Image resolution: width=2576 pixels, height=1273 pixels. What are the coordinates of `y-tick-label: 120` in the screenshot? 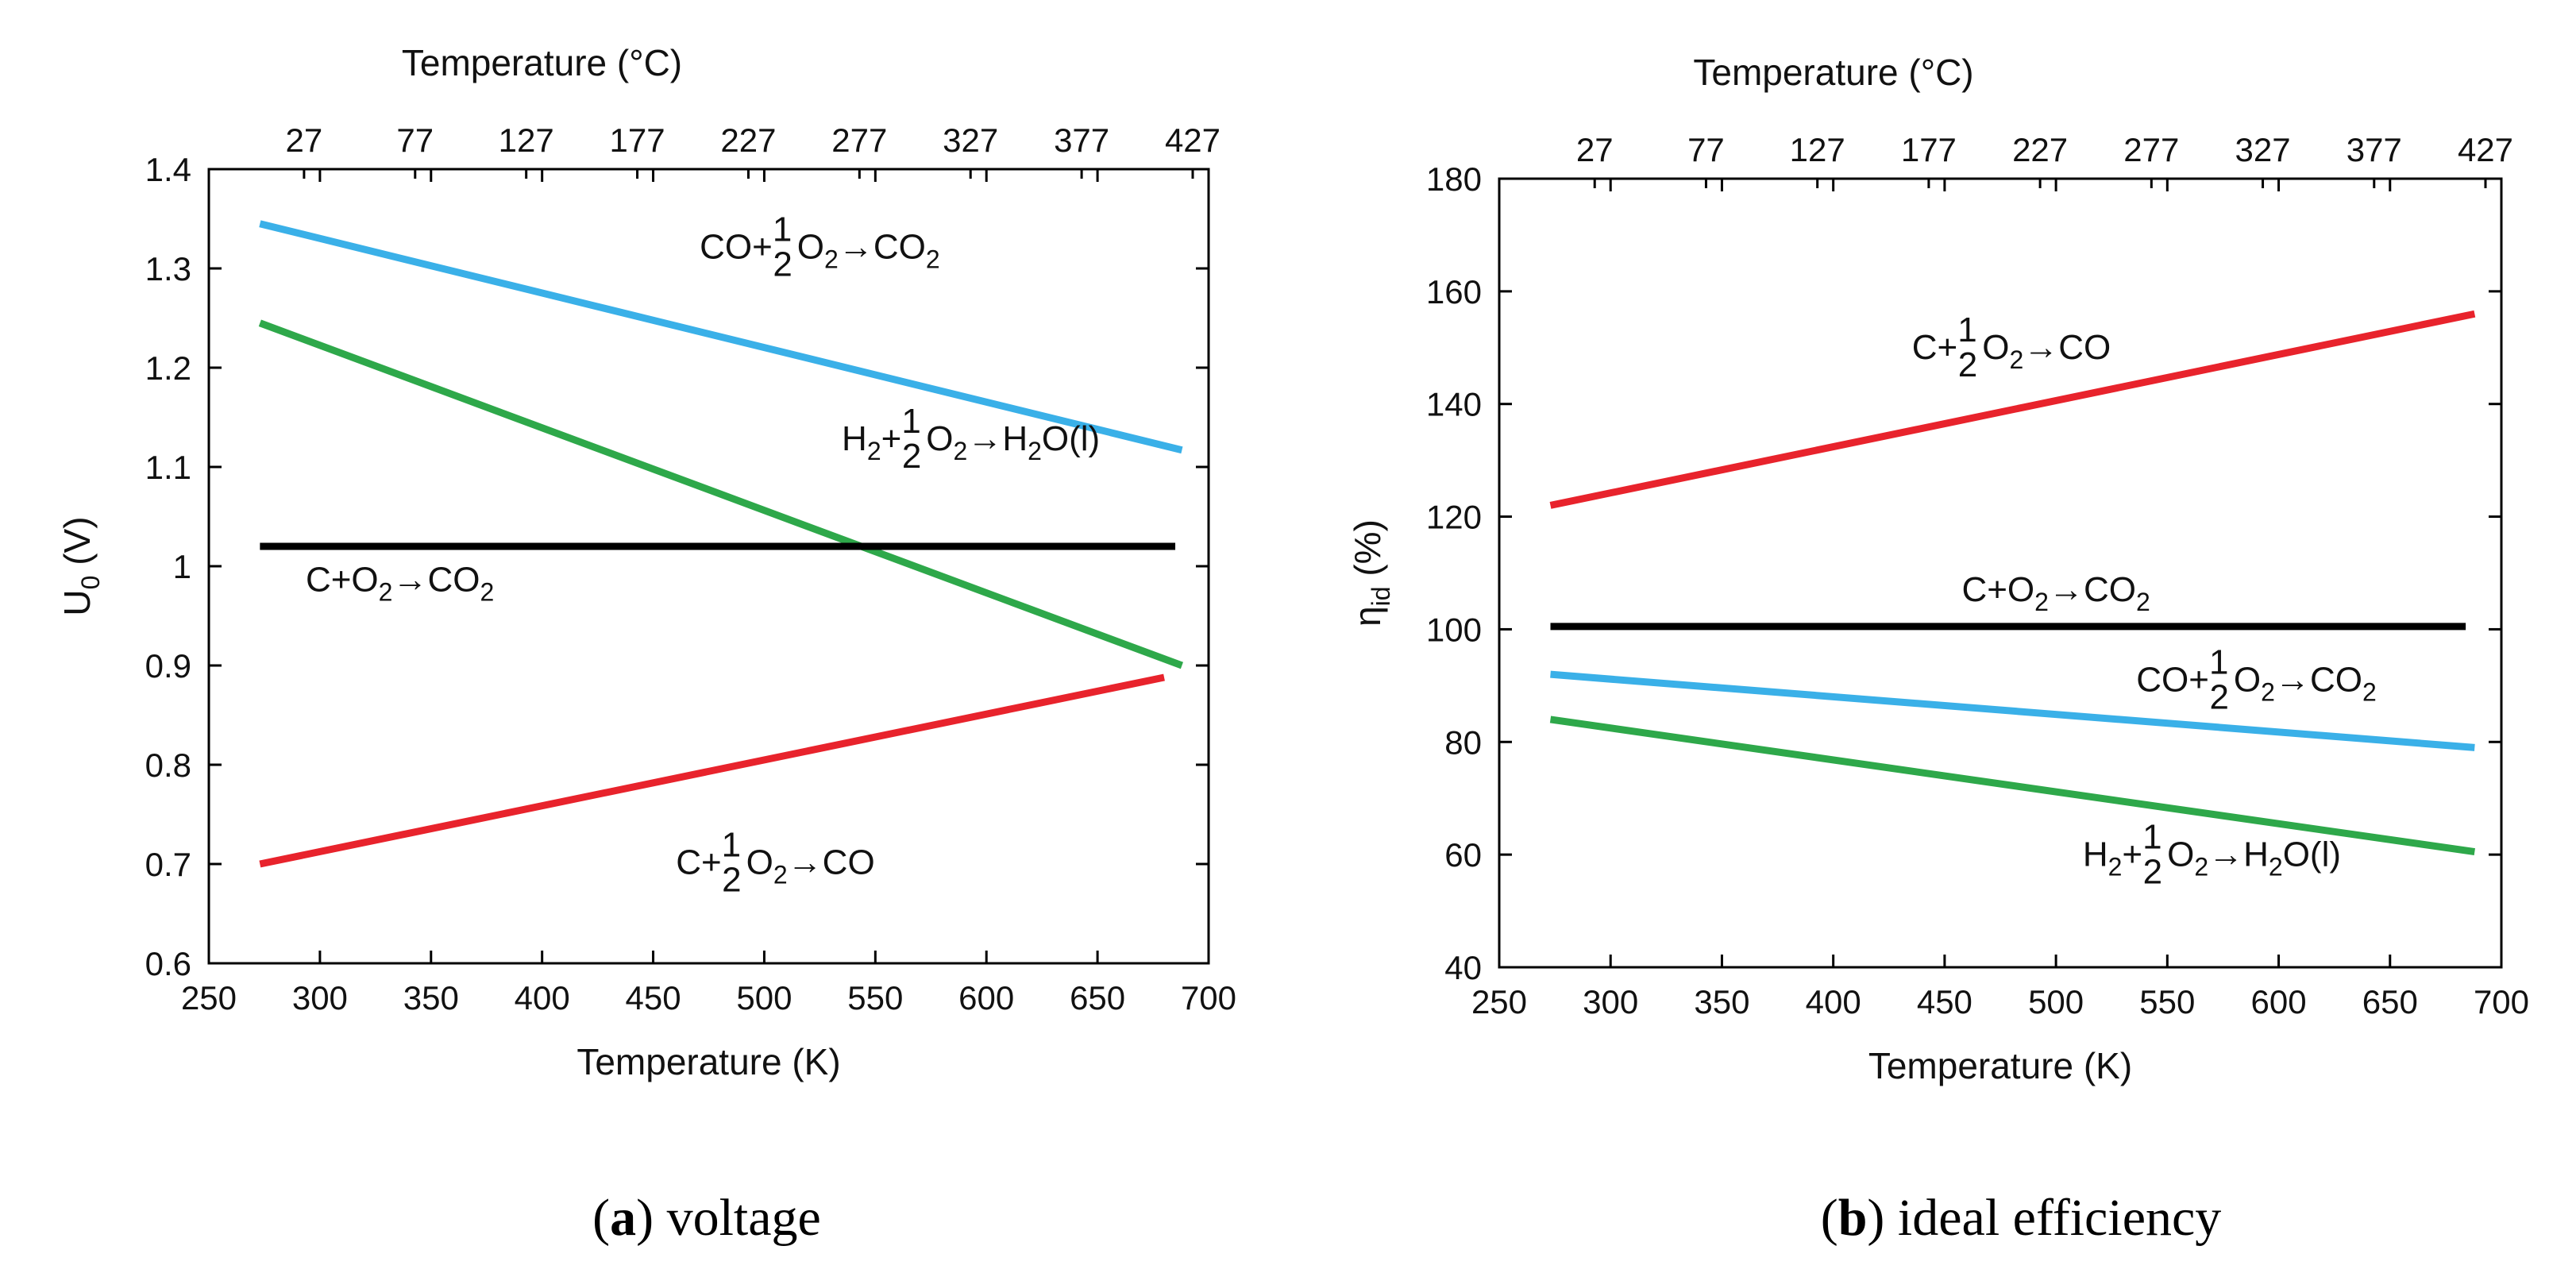 It's located at (1454, 518).